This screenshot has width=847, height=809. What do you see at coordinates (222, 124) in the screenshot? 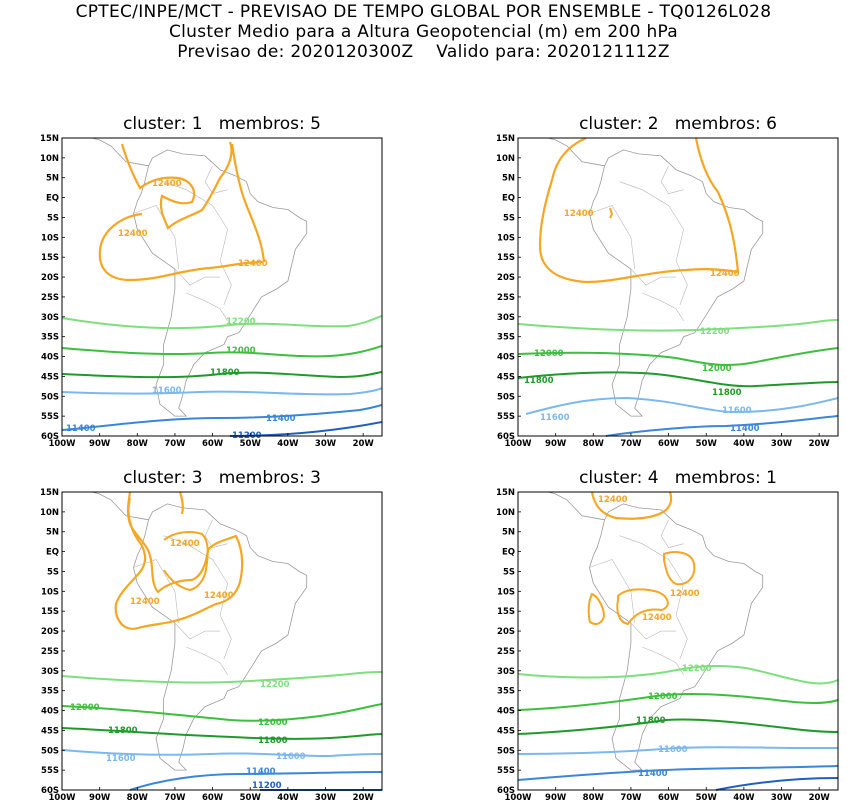
I see `panel-1-title: cluster: 1 membros: 5` at bounding box center [222, 124].